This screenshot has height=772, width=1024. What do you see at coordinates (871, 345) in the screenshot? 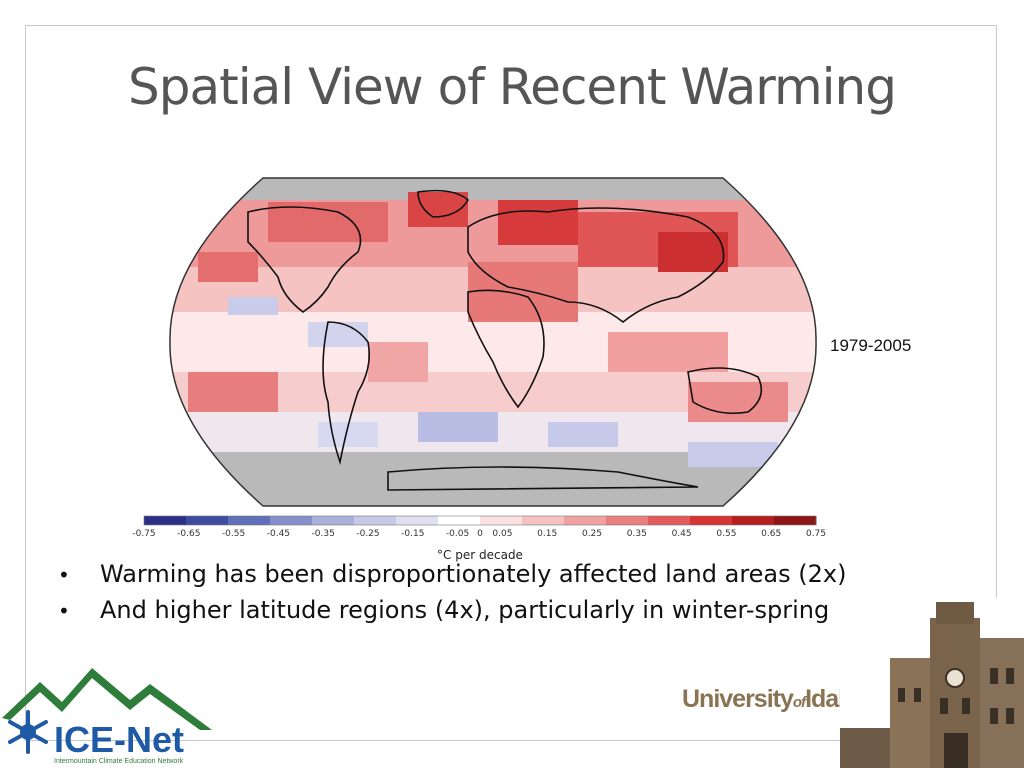
I see `period-label: 1979-2005` at bounding box center [871, 345].